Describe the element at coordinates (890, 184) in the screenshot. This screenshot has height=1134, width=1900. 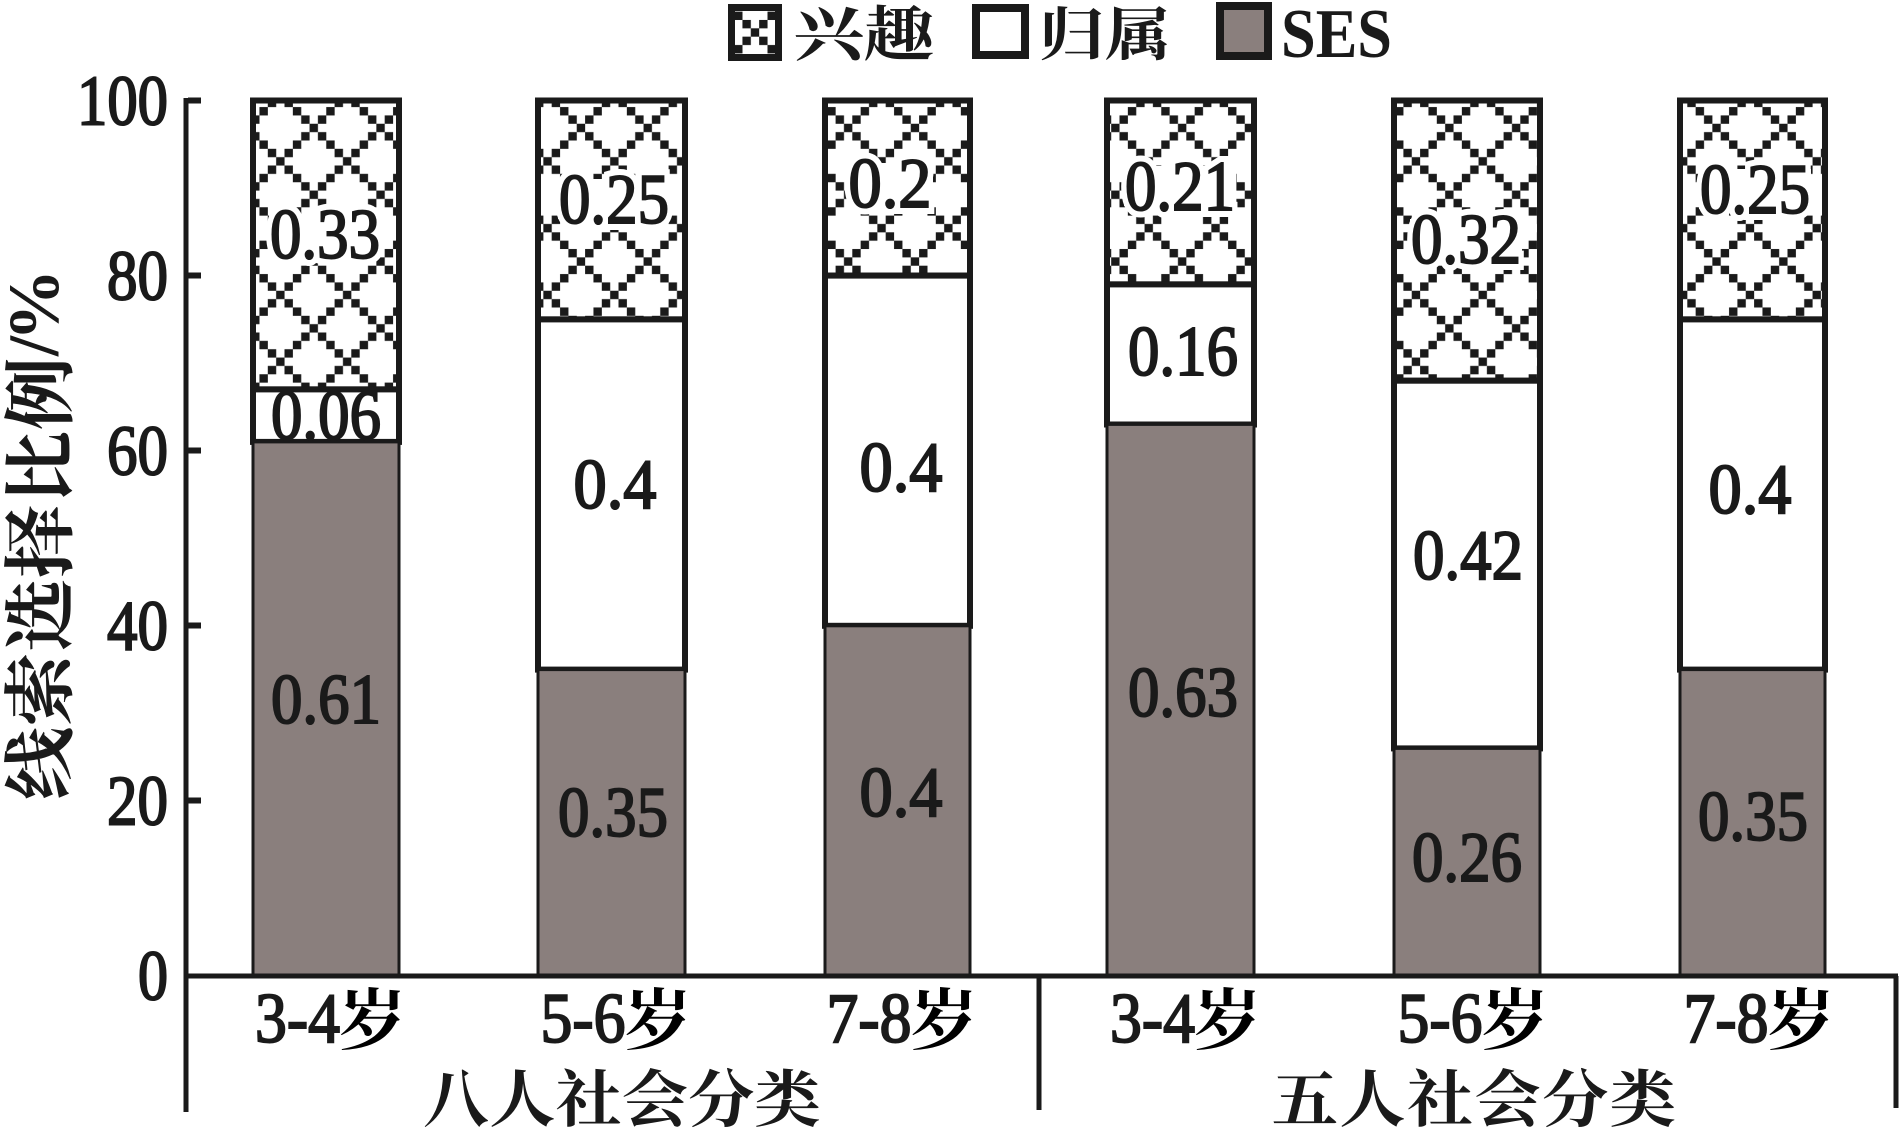
I see `svg-text: 0.2` at that location.